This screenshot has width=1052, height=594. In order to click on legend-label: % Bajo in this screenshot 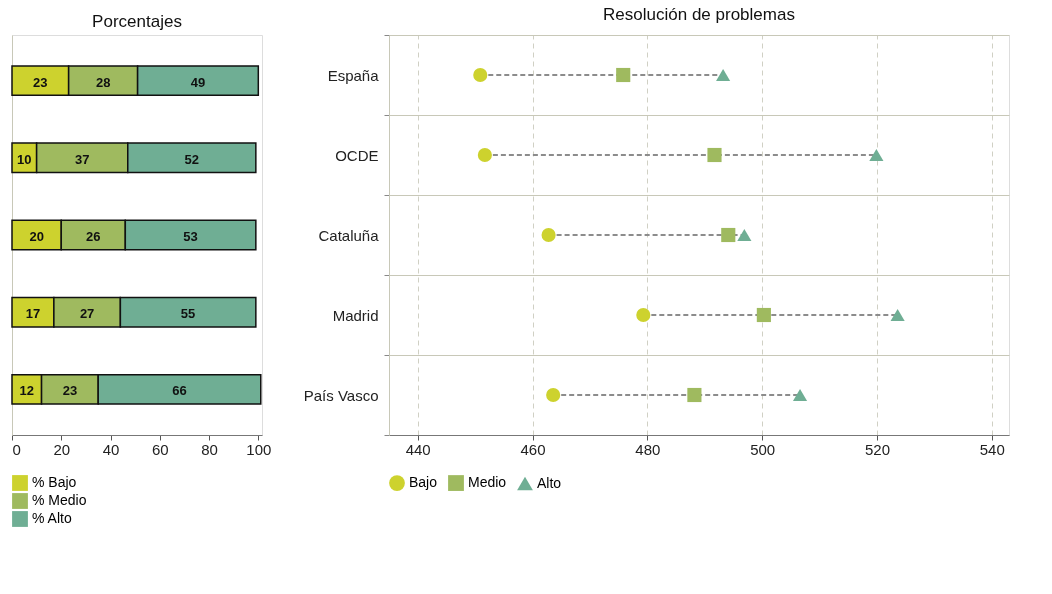, I will do `click(54, 482)`.